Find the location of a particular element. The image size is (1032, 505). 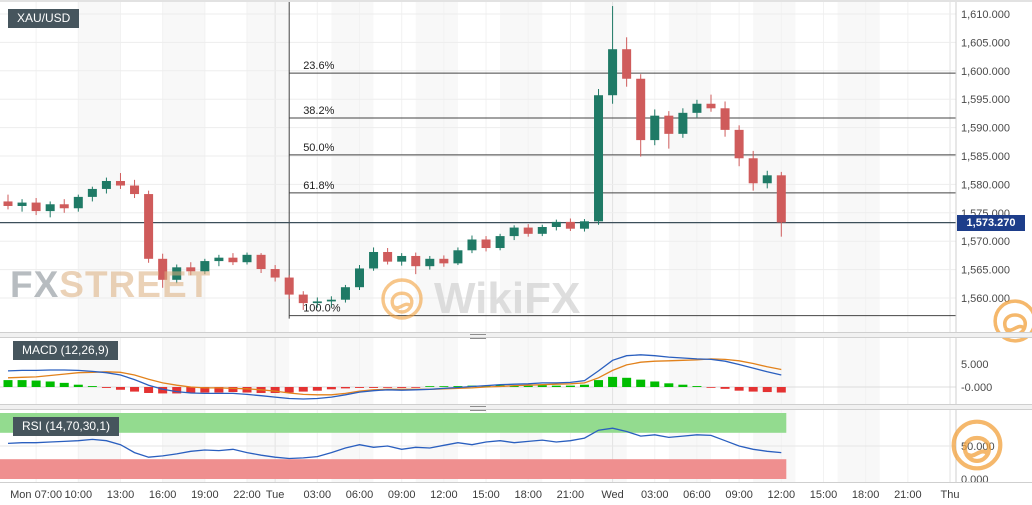

time-axis-label: 10:00 is located at coordinates (78, 495).